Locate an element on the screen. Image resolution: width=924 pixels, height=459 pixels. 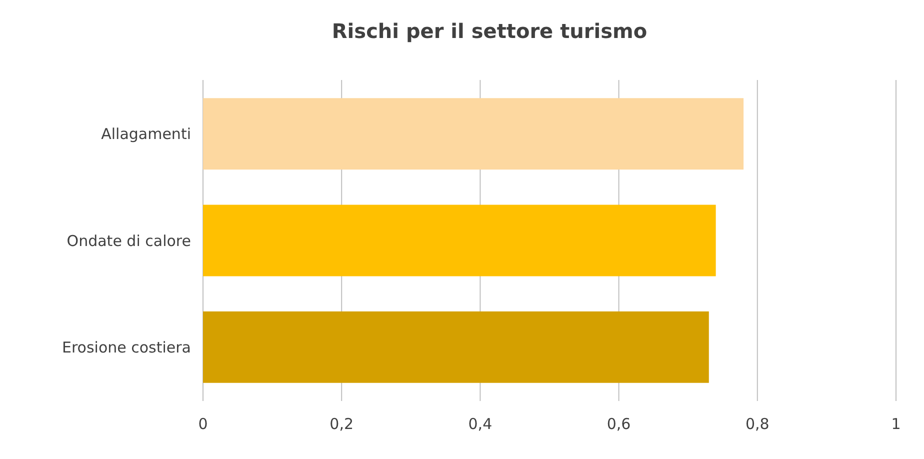
x-tick-label: 0 is located at coordinates (203, 424).